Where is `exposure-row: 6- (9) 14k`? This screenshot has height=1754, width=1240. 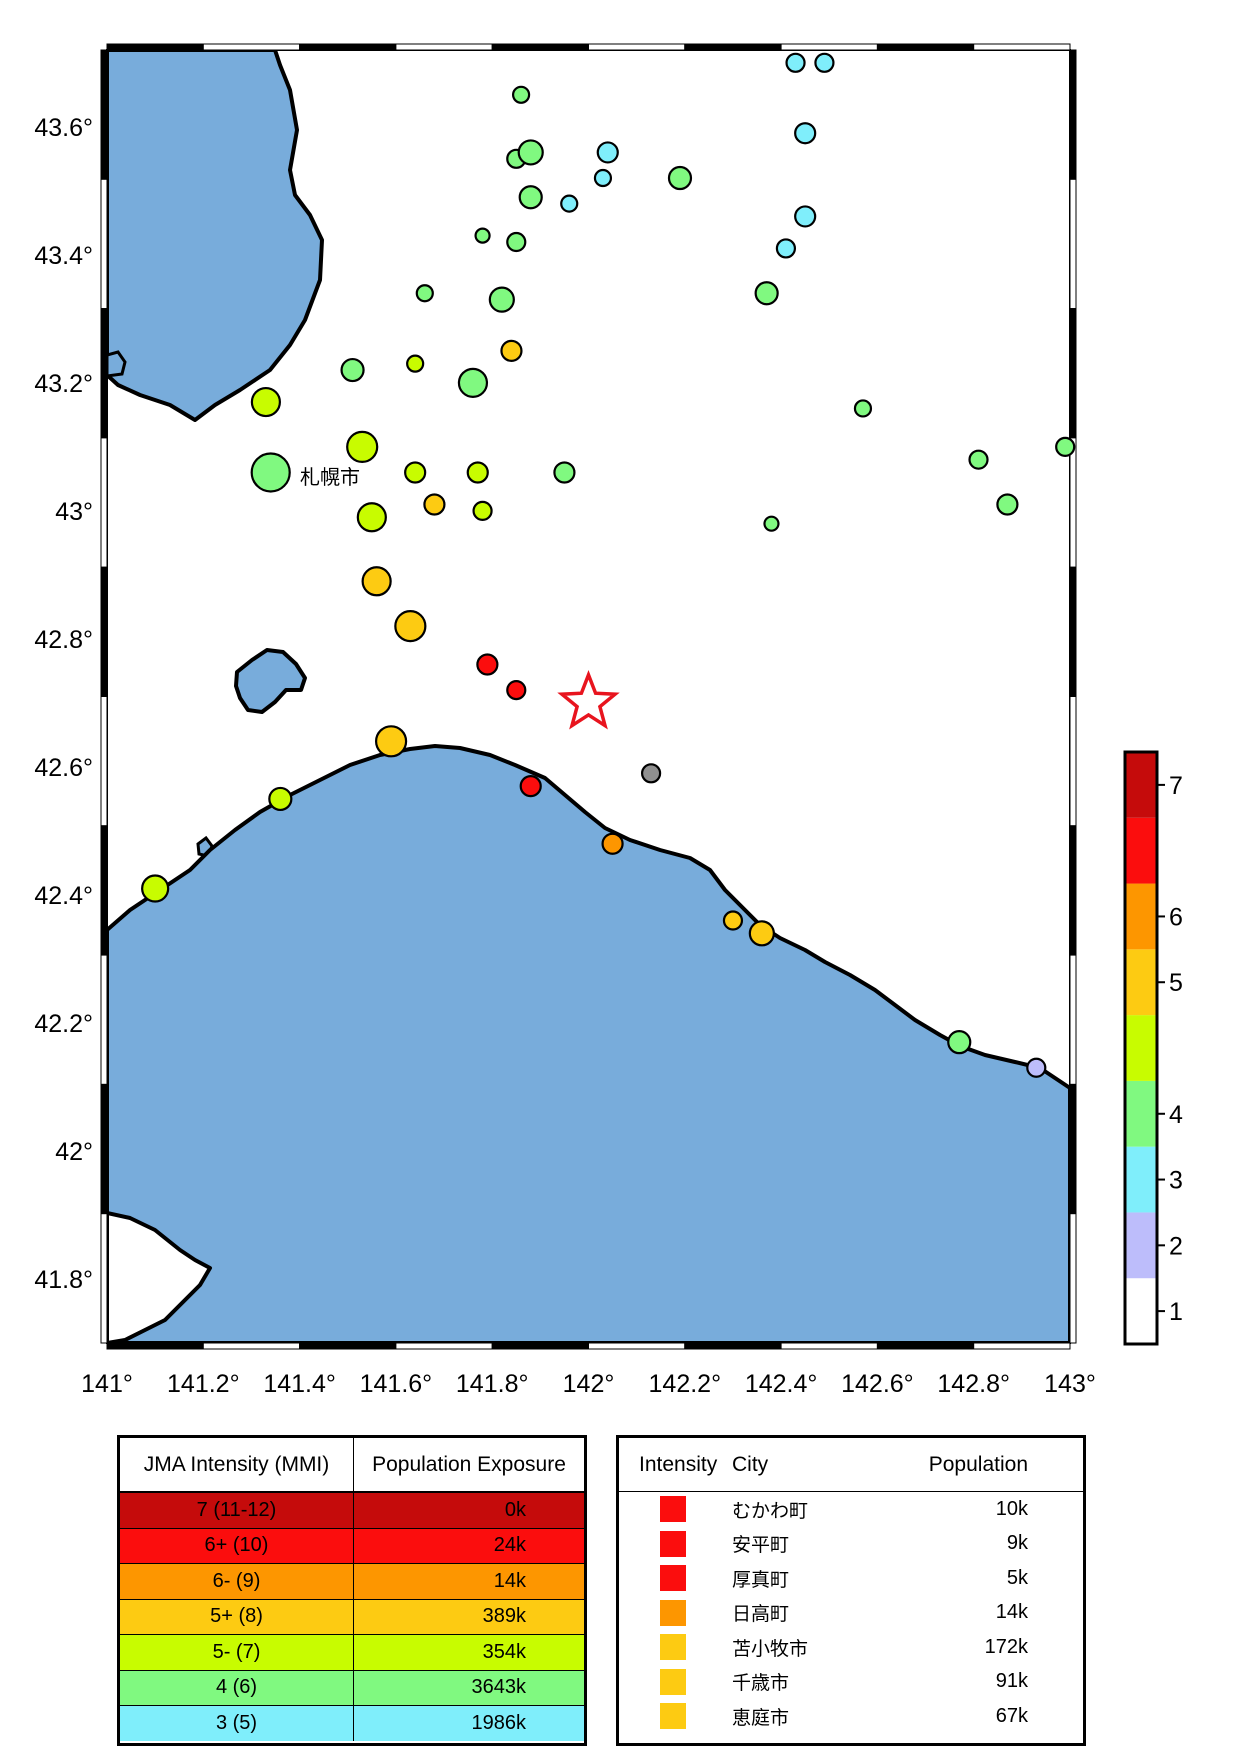
exposure-row: 6- (9) 14k is located at coordinates (352, 1582).